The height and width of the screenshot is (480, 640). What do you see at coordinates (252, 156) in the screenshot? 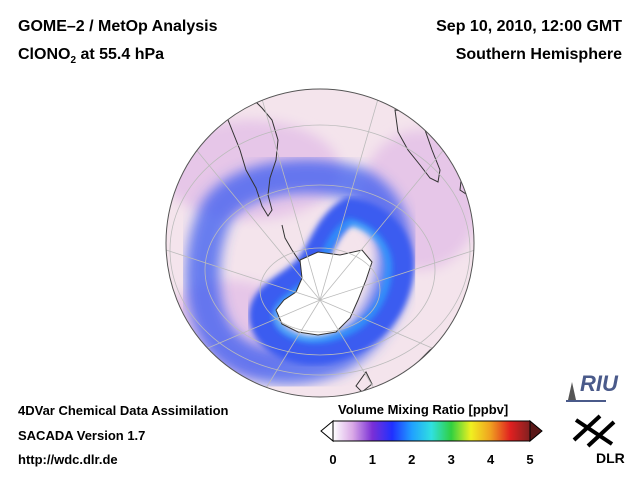
I see `south-america-coastline` at bounding box center [252, 156].